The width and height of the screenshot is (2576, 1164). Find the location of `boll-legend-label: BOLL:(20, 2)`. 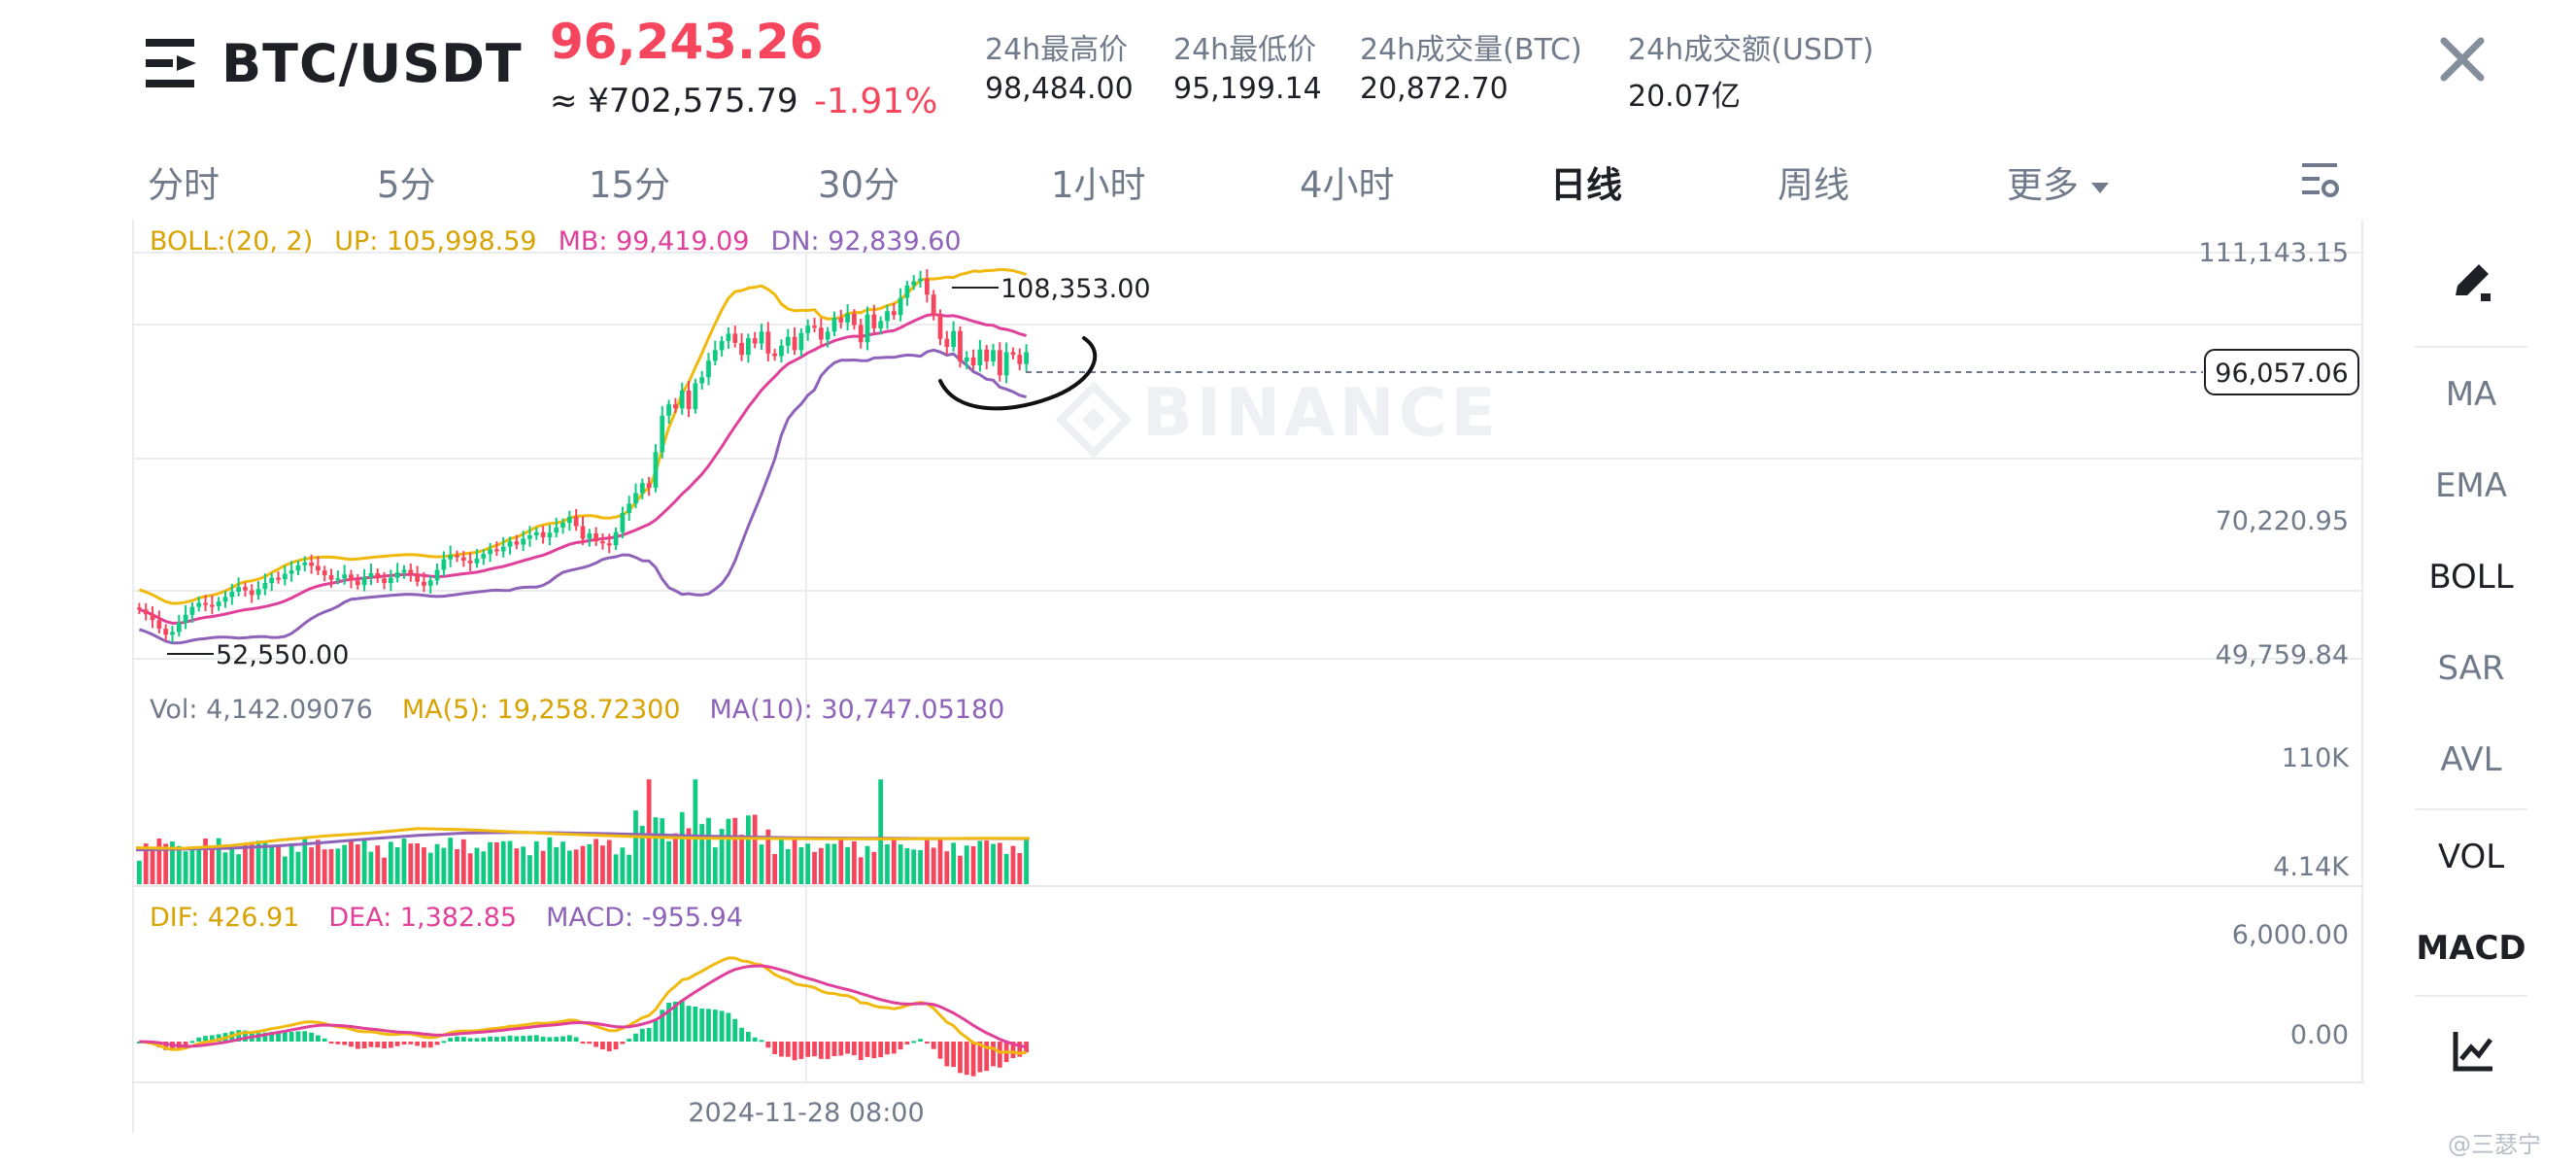

boll-legend-label: BOLL:(20, 2) is located at coordinates (231, 241).